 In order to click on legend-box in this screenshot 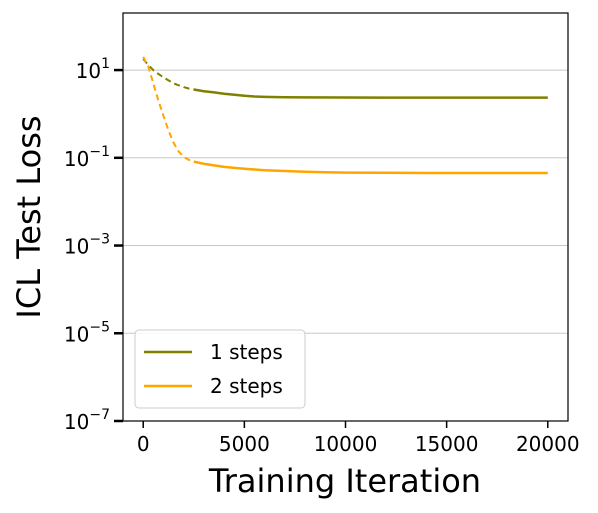, I will do `click(220, 369)`.